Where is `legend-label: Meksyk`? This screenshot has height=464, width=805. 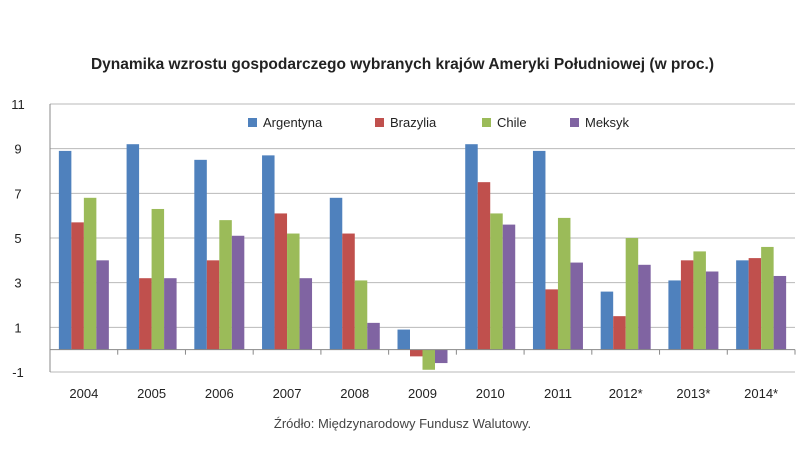
legend-label: Meksyk is located at coordinates (607, 122).